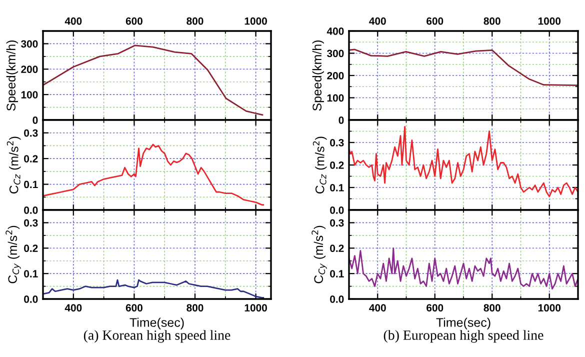 The height and width of the screenshot is (357, 585). Describe the element at coordinates (464, 336) in the screenshot. I see `text: (b) European high speed line` at that location.